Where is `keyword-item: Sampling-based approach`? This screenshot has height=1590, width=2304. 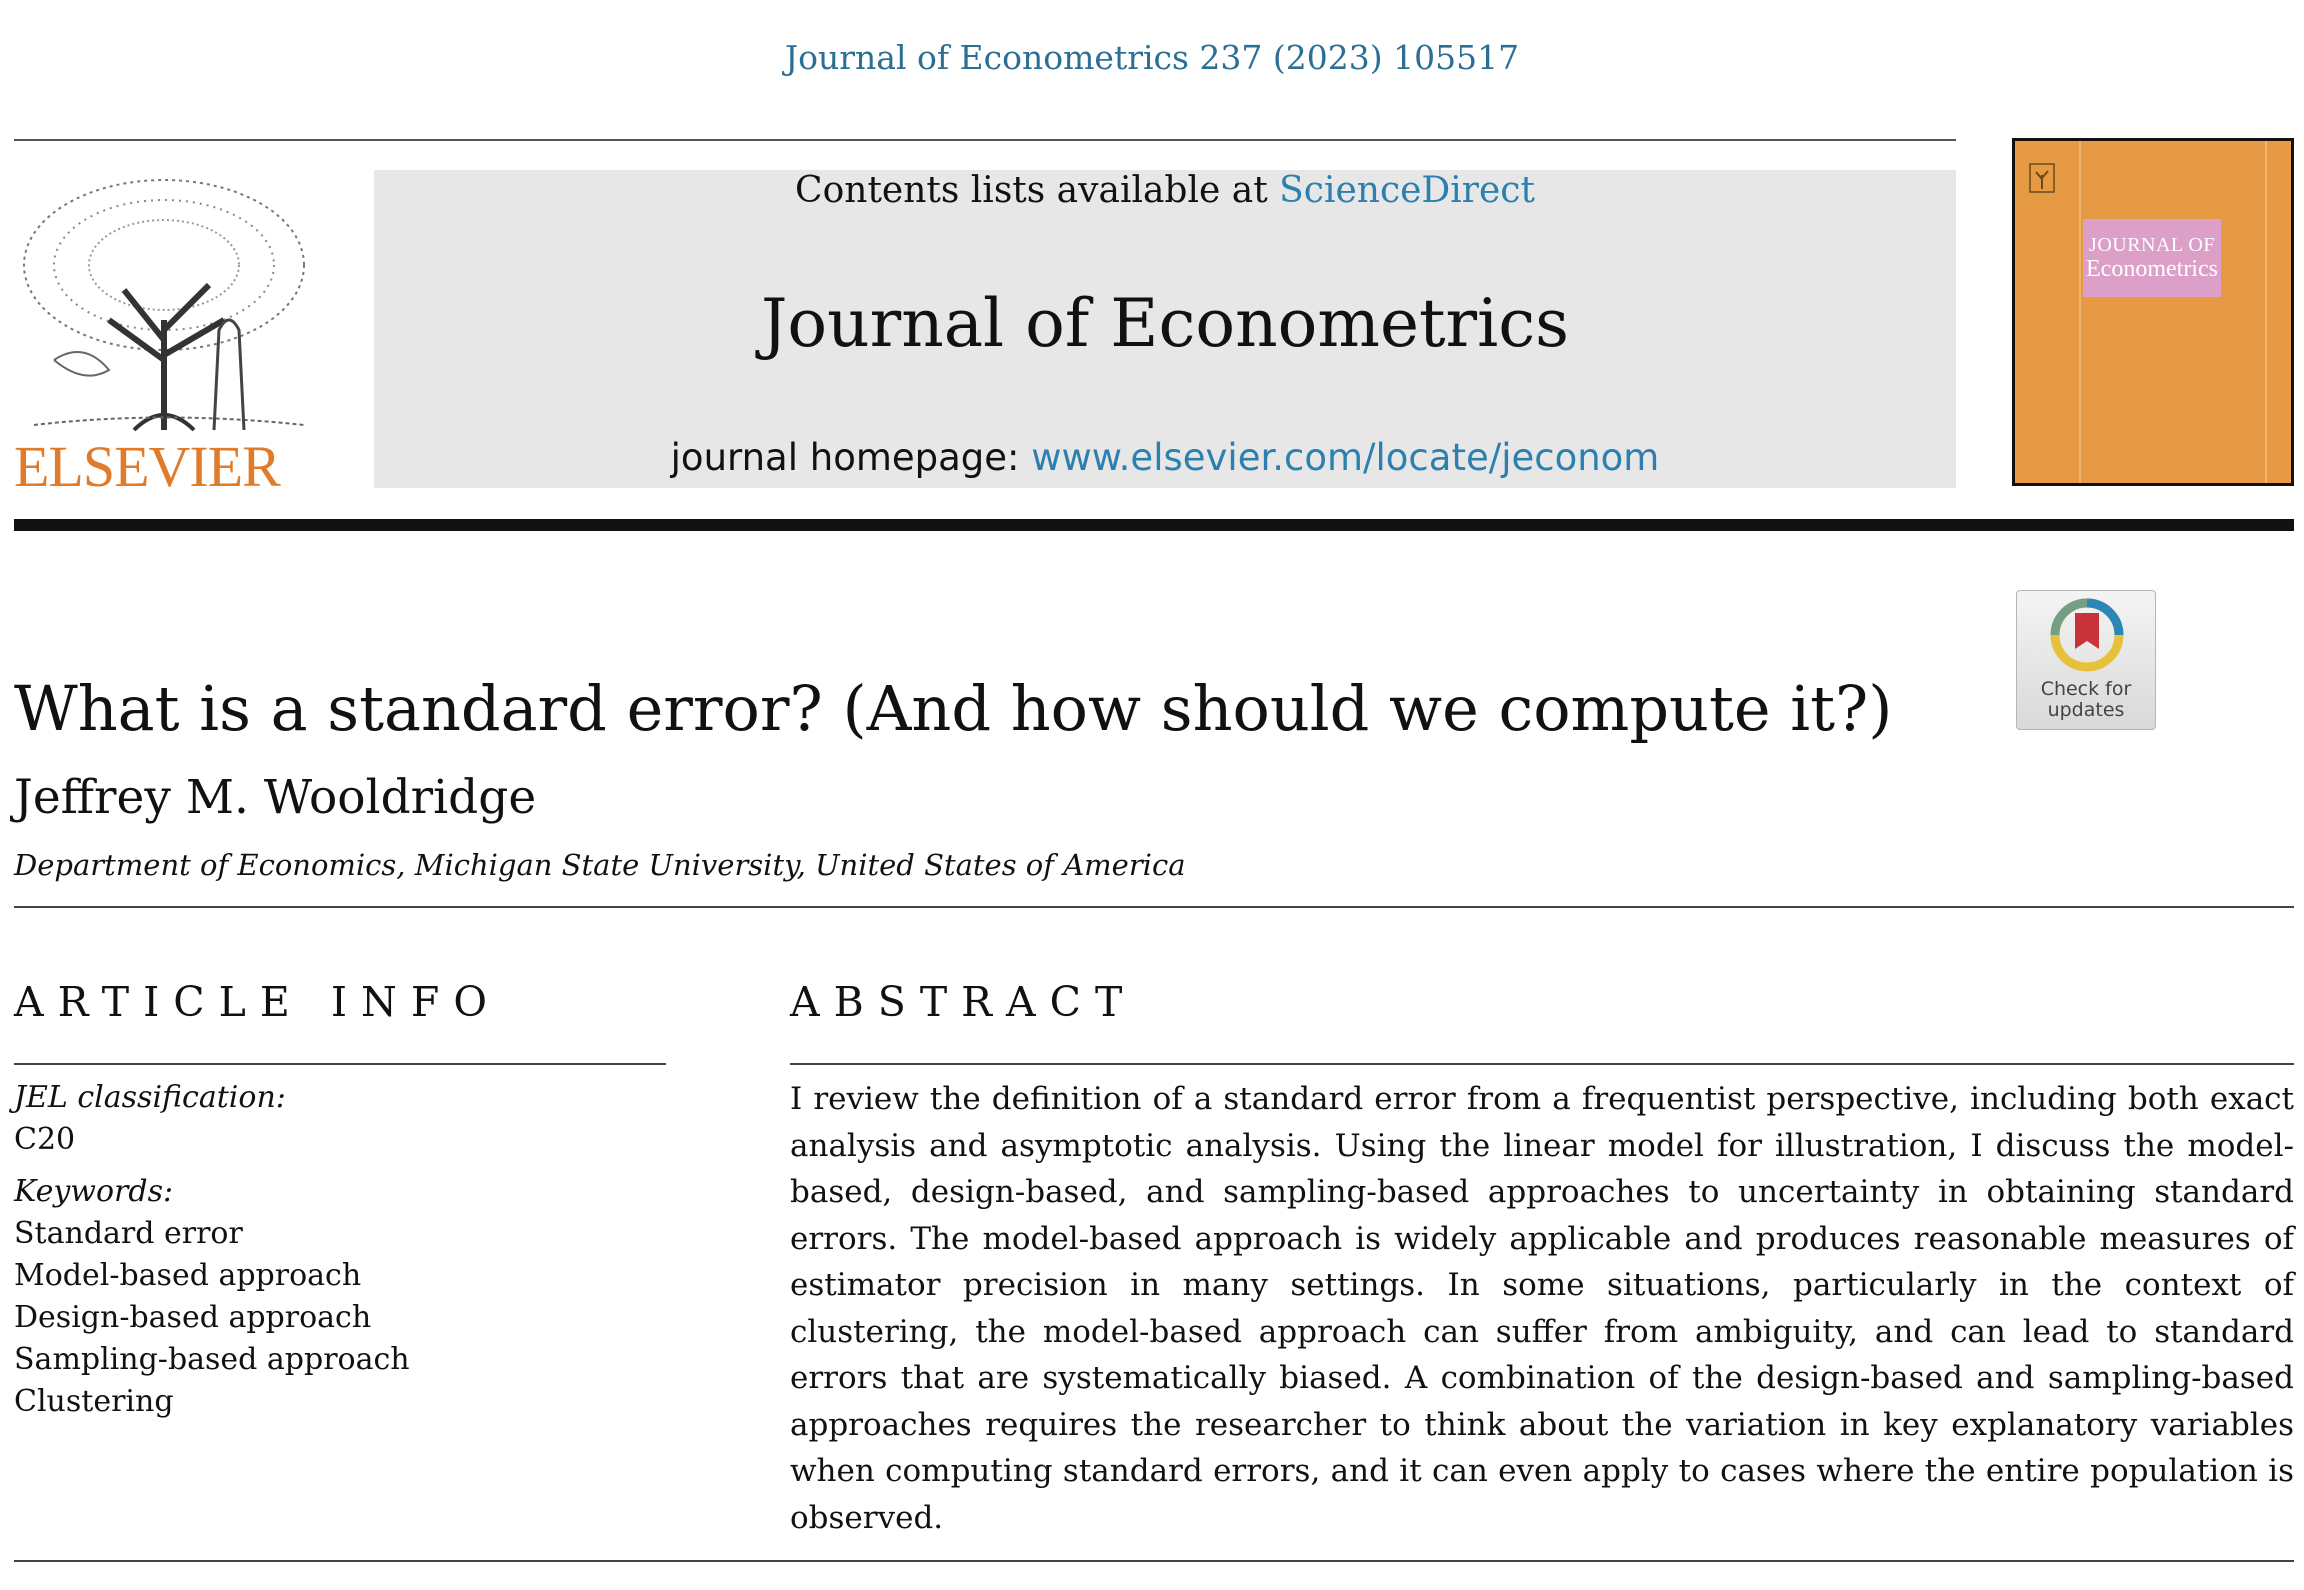
keyword-item: Sampling-based approach is located at coordinates (212, 1359).